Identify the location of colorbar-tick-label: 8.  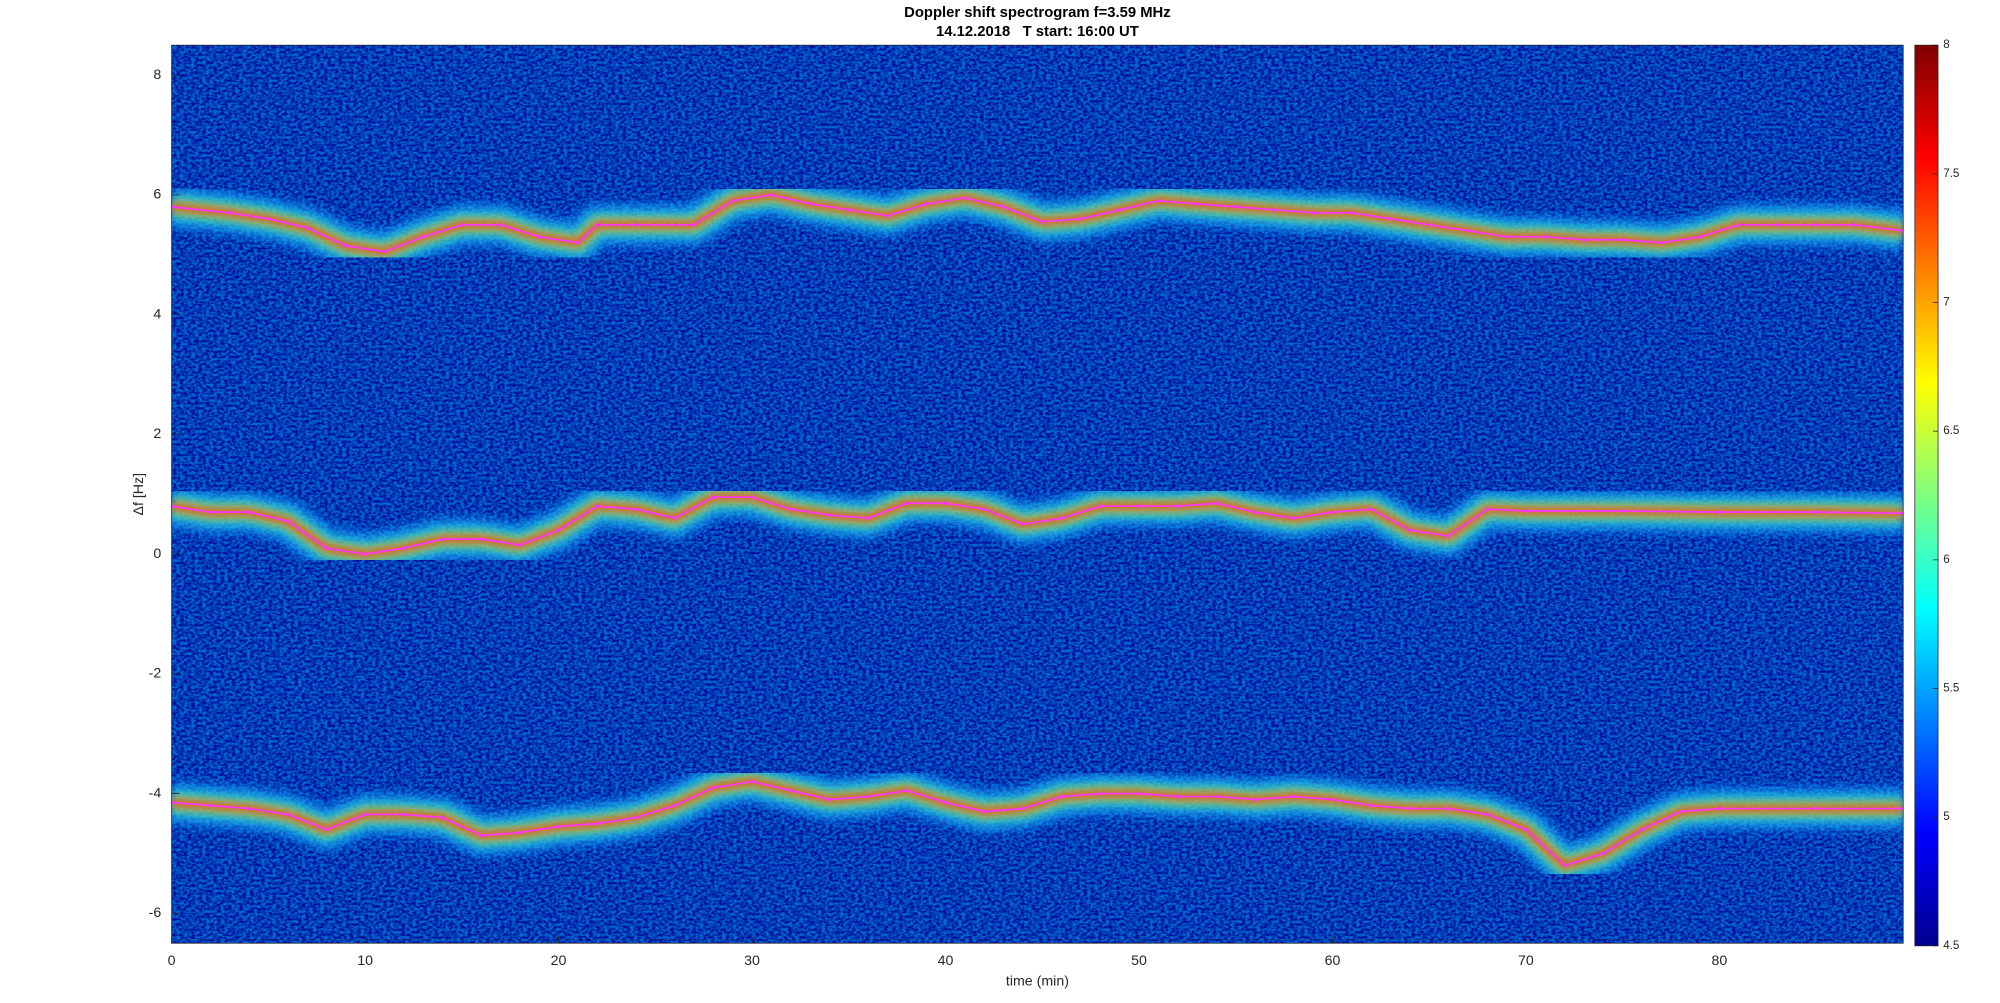
(1946, 44).